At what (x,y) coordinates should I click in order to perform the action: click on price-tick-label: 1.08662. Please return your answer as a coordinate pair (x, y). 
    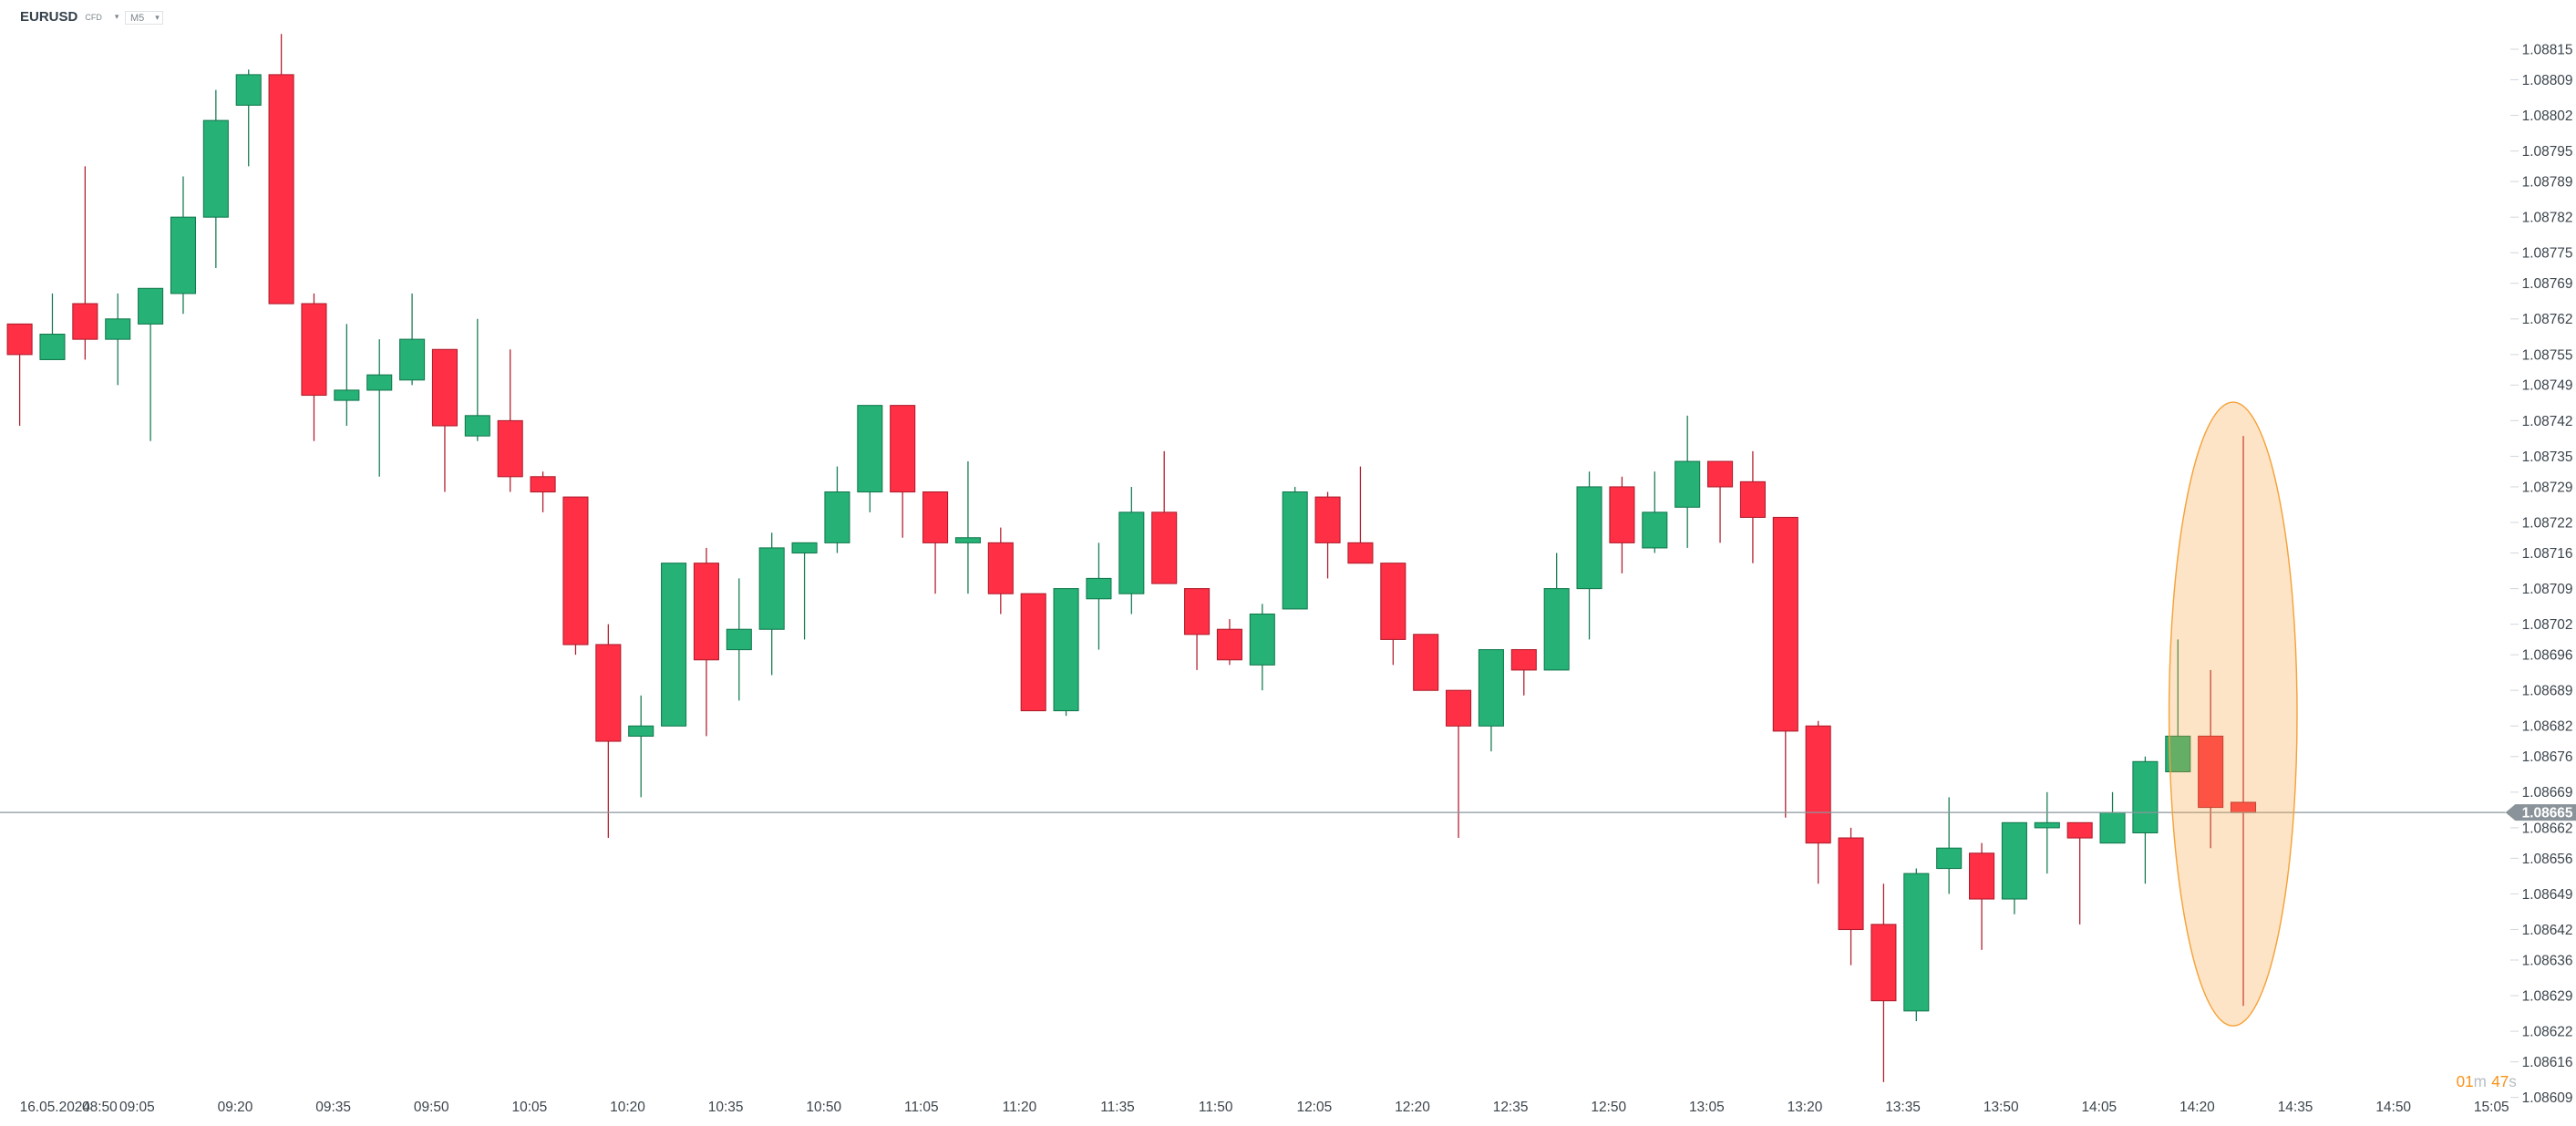
    Looking at the image, I should click on (2547, 829).